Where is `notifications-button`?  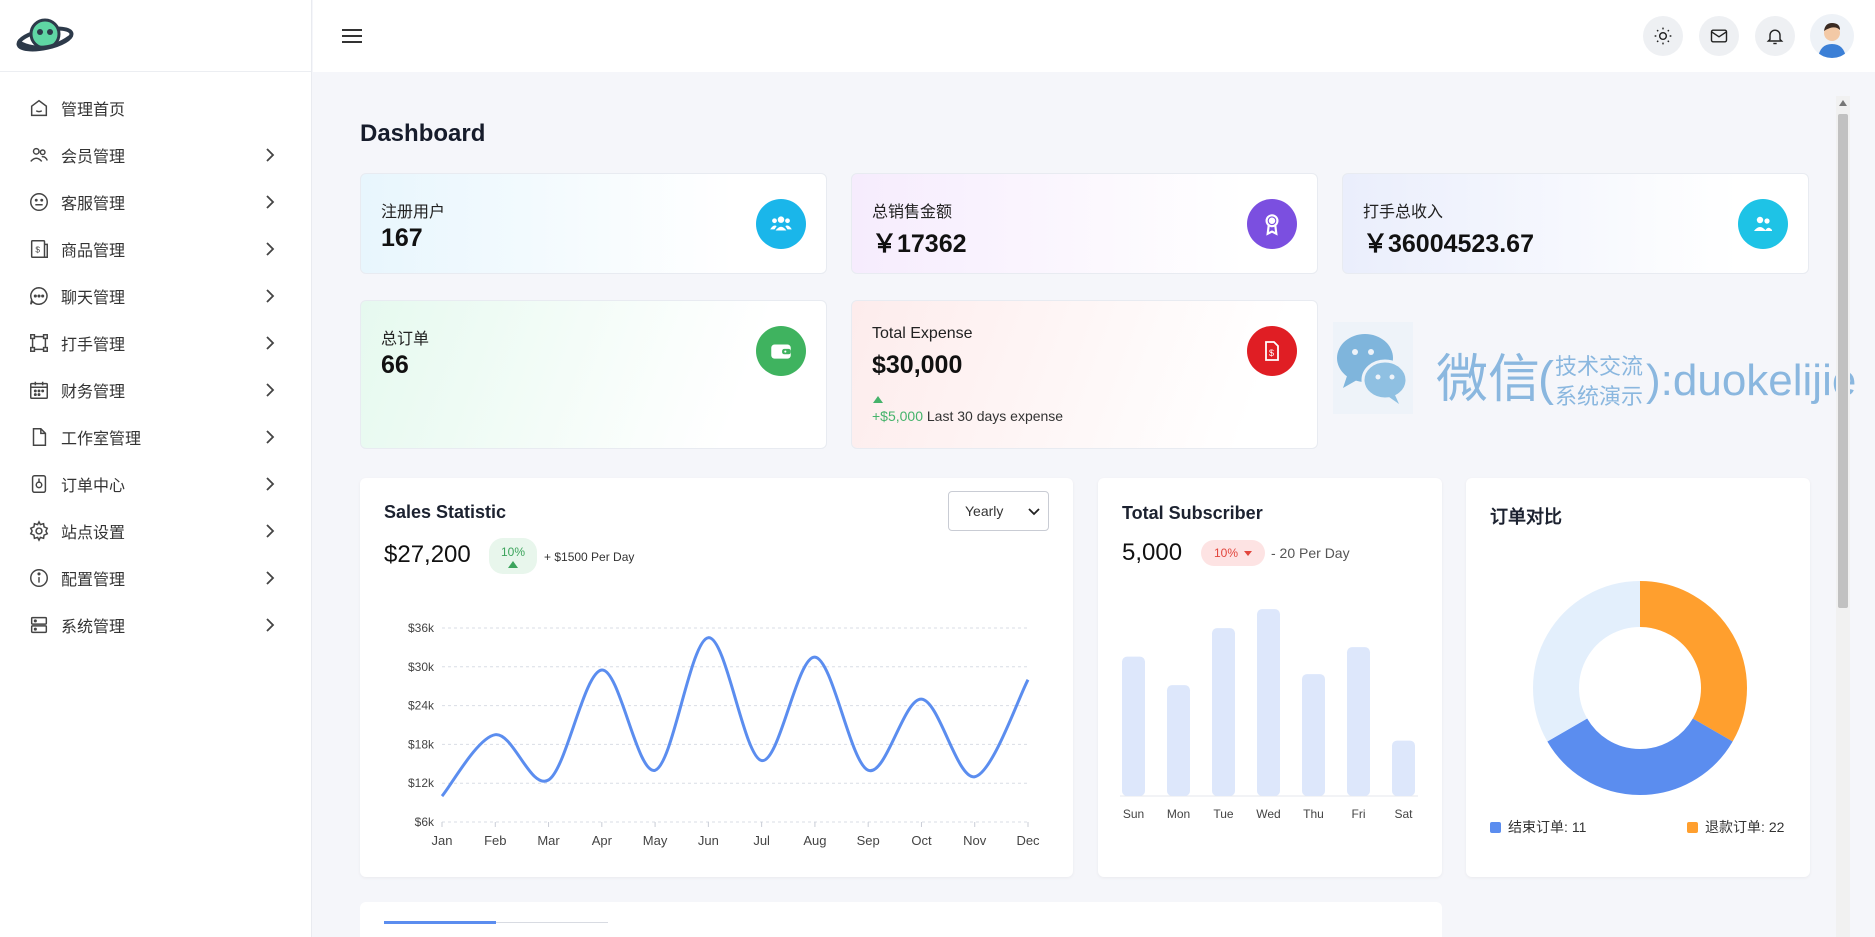
notifications-button is located at coordinates (1775, 36).